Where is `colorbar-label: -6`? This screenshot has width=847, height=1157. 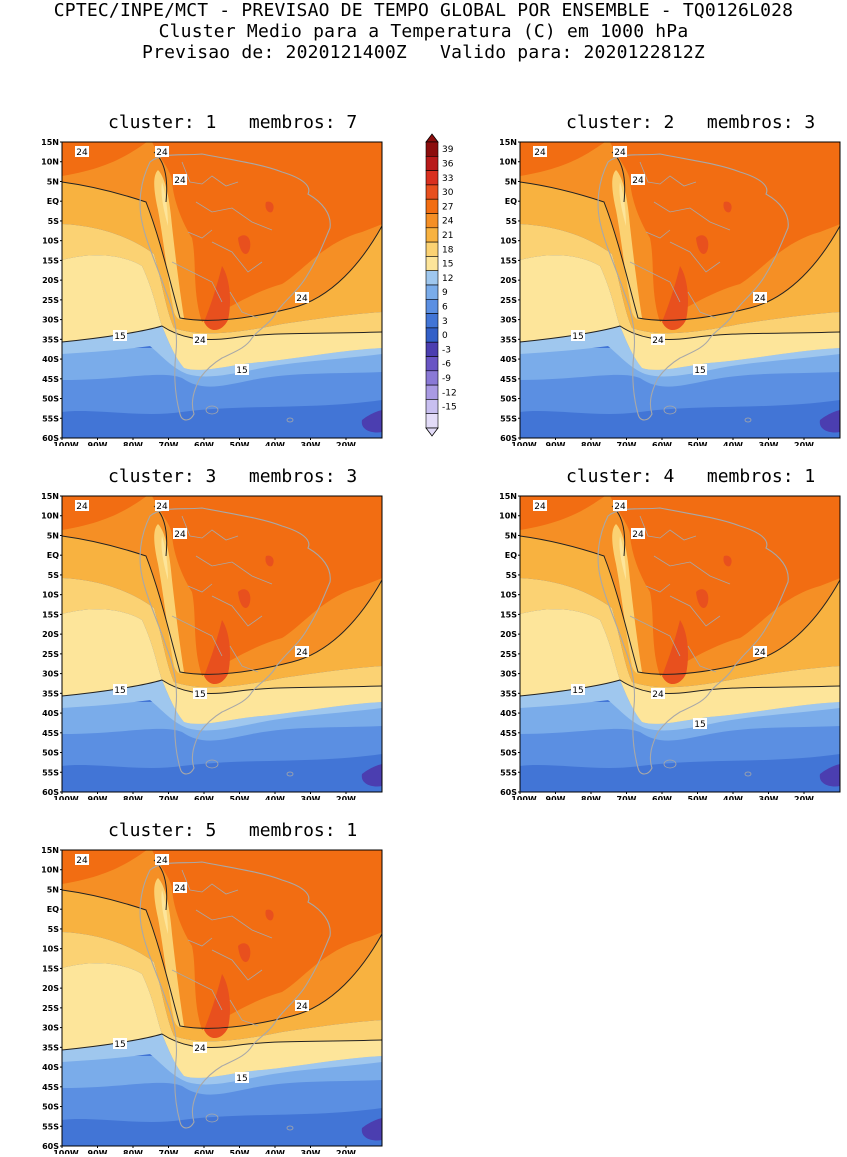 colorbar-label: -6 is located at coordinates (446, 365).